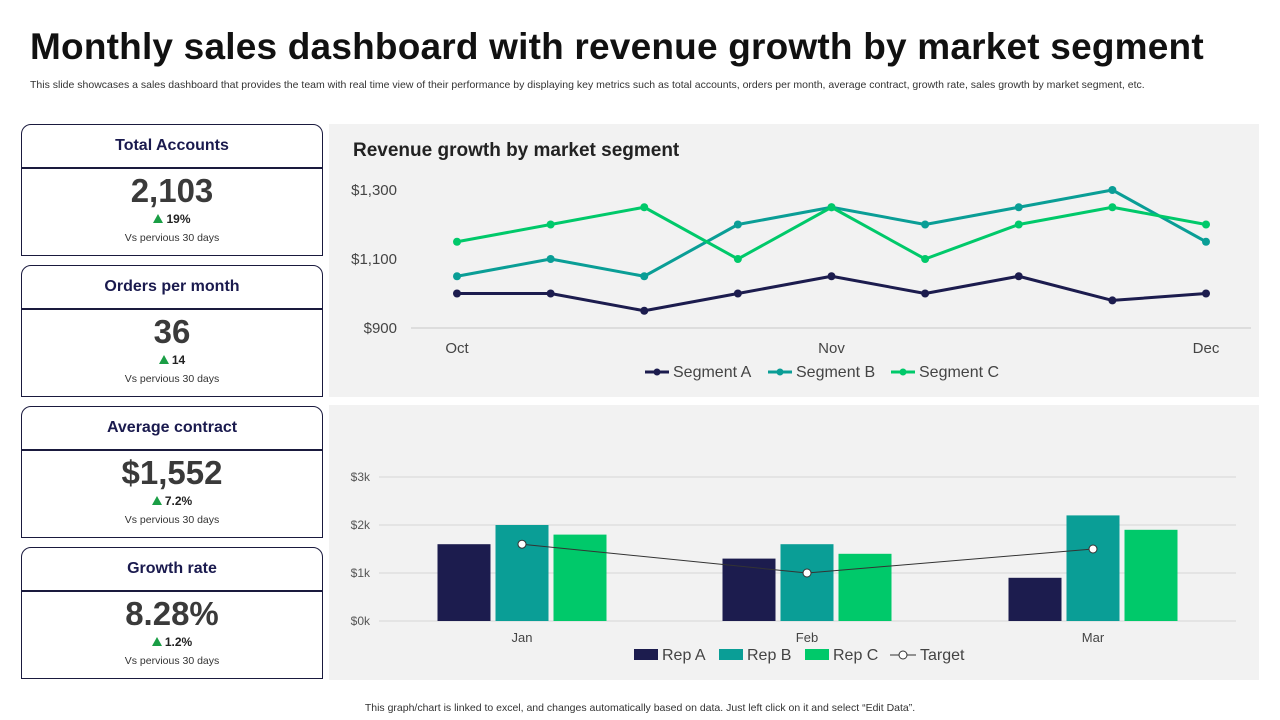  Describe the element at coordinates (361, 525) in the screenshot. I see `y-tick-label: $2k` at that location.